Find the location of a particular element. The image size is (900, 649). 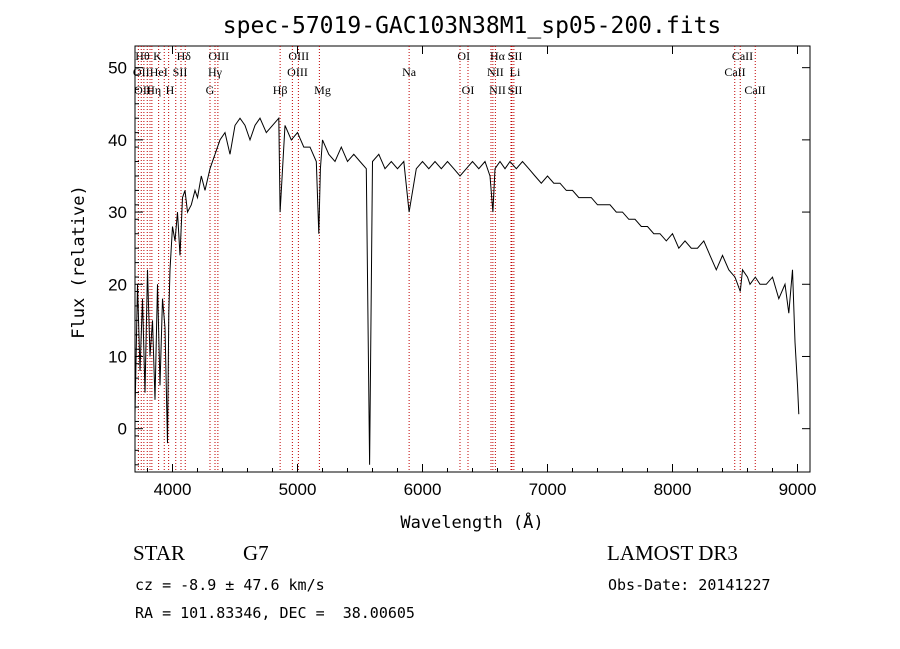

x-tick-label-0: 4000 is located at coordinates (173, 489).